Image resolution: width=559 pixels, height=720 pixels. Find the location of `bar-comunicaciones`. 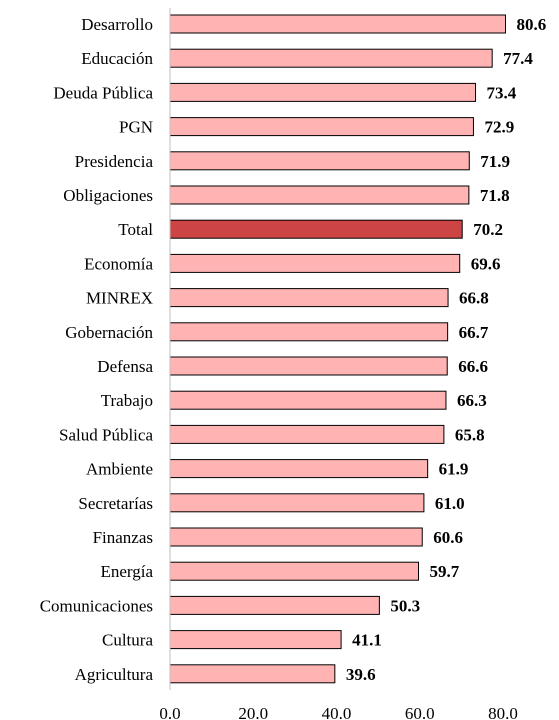

bar-comunicaciones is located at coordinates (274, 605).